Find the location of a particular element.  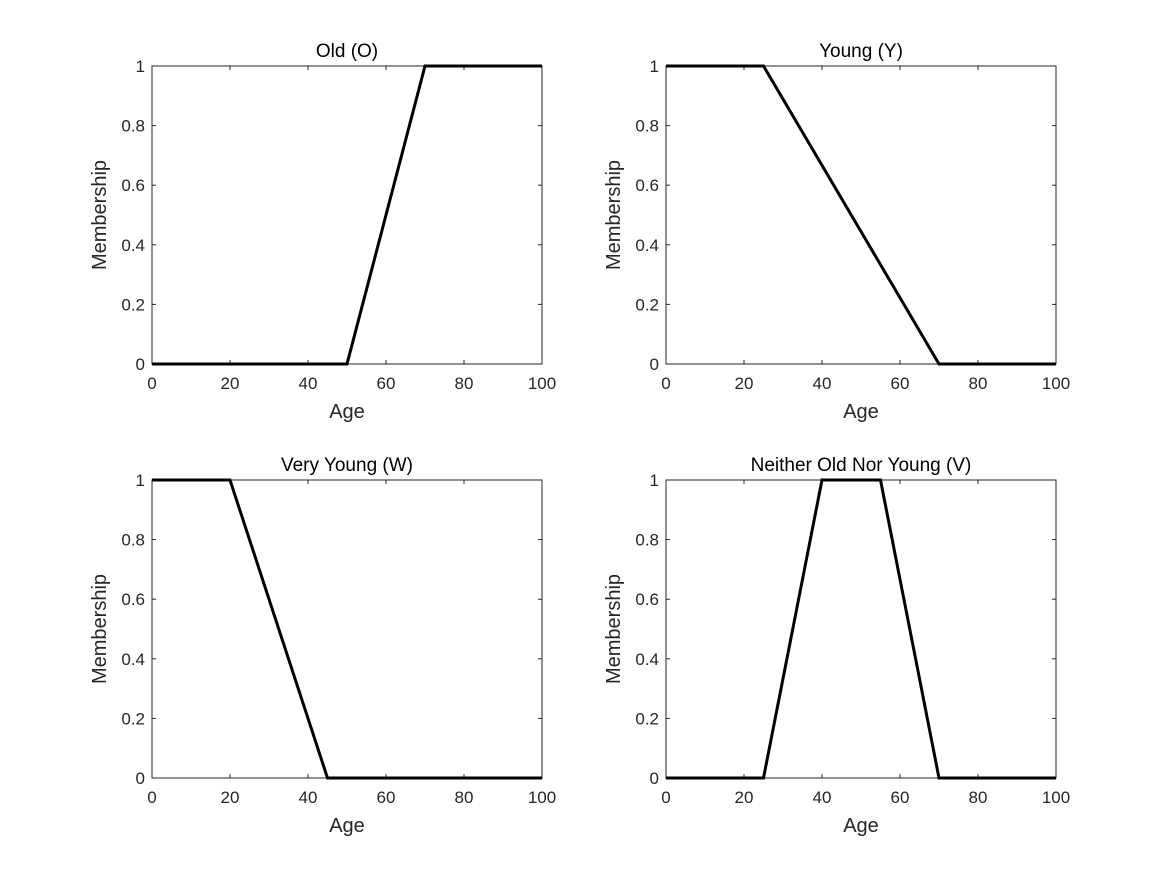

chart-title: Old (O) is located at coordinates (347, 51).